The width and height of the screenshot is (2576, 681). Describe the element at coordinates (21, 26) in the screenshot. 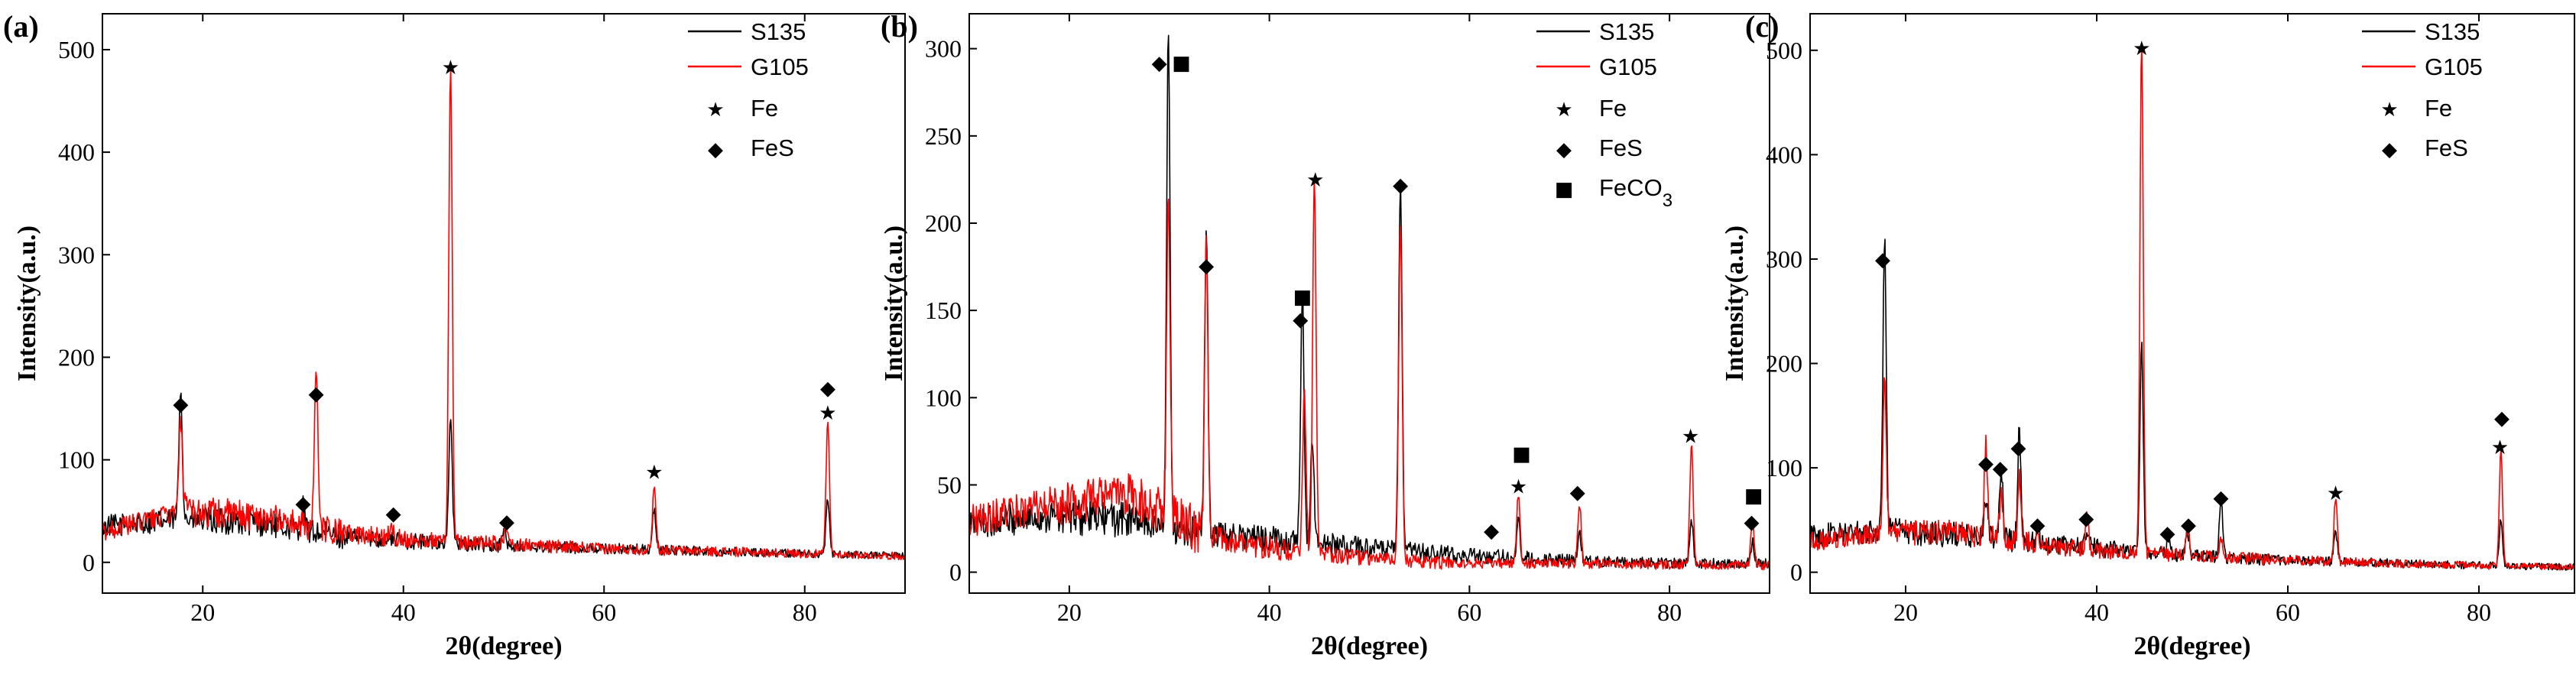

I see `panel-label: (a)` at that location.